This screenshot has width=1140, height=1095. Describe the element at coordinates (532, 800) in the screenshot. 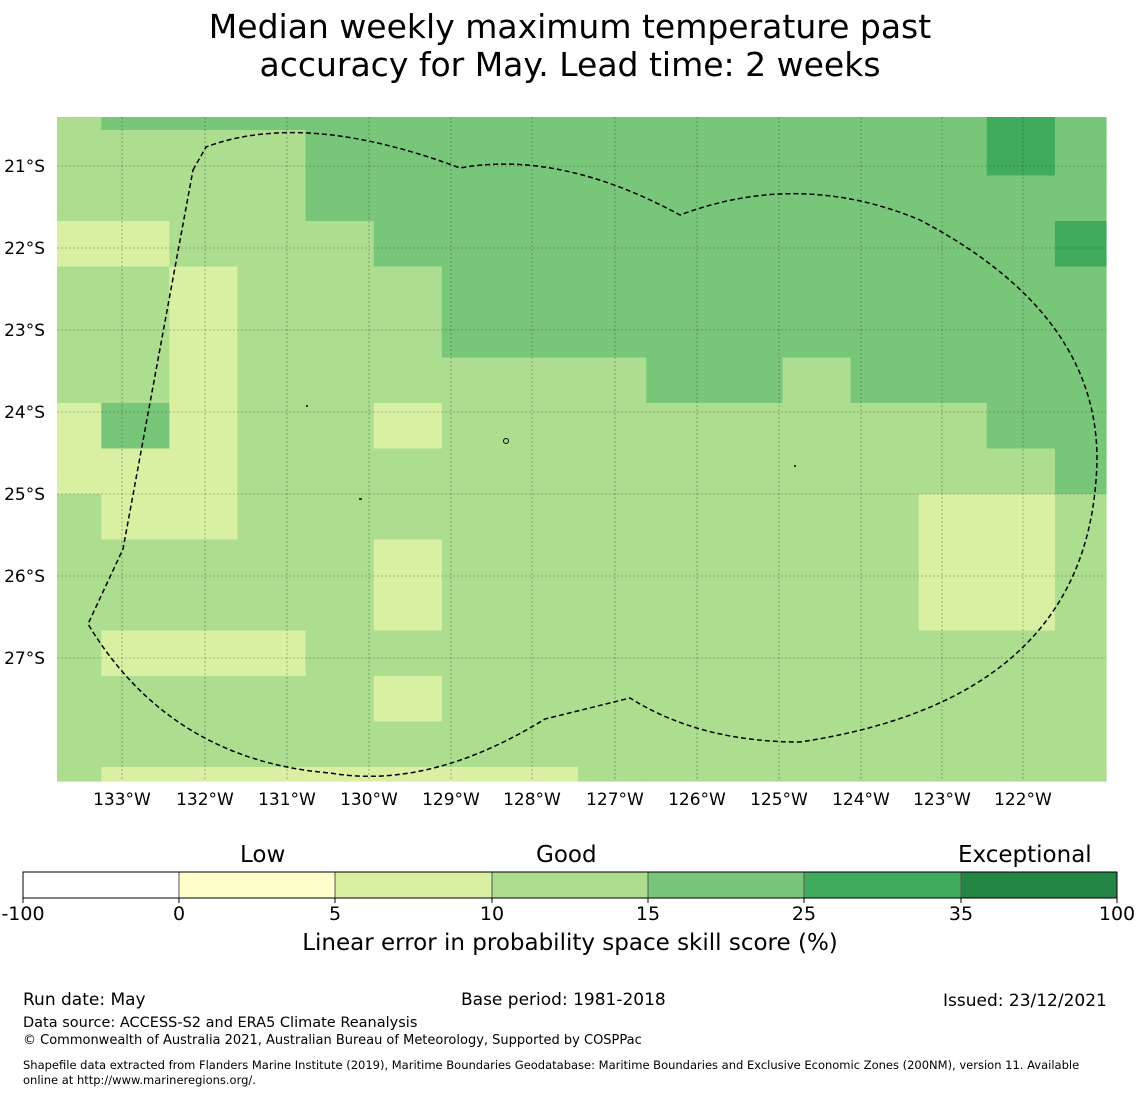

I see `lon-tick-label: 128°W` at that location.